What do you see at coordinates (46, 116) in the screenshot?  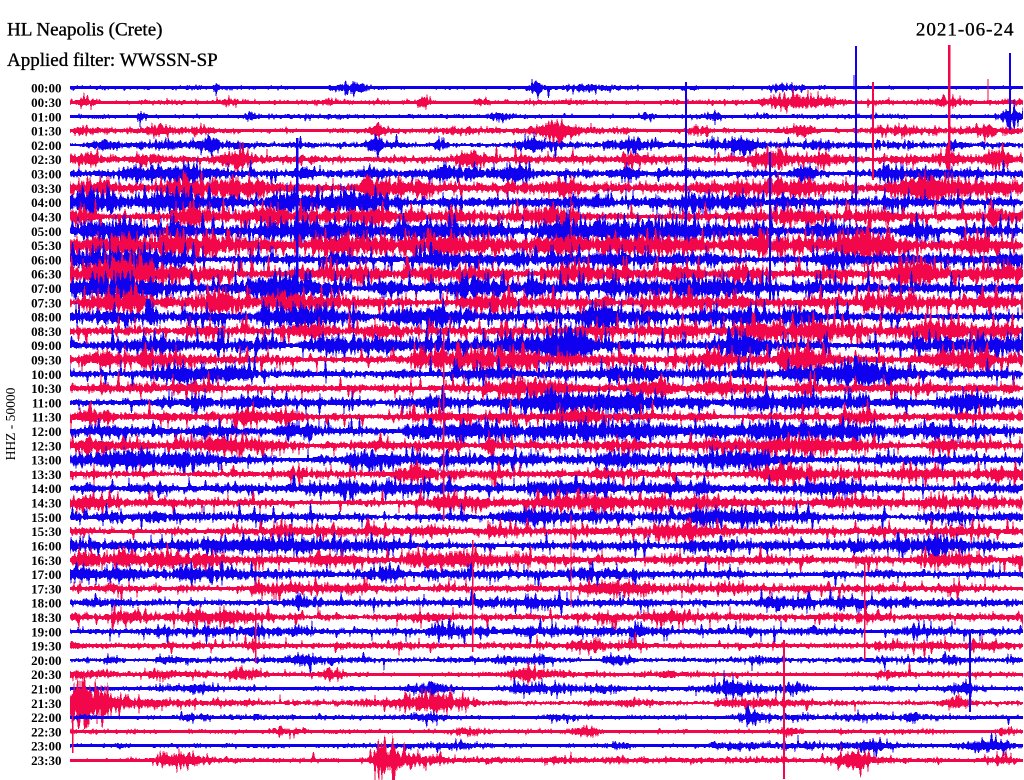 I see `svg-text: 01:00` at bounding box center [46, 116].